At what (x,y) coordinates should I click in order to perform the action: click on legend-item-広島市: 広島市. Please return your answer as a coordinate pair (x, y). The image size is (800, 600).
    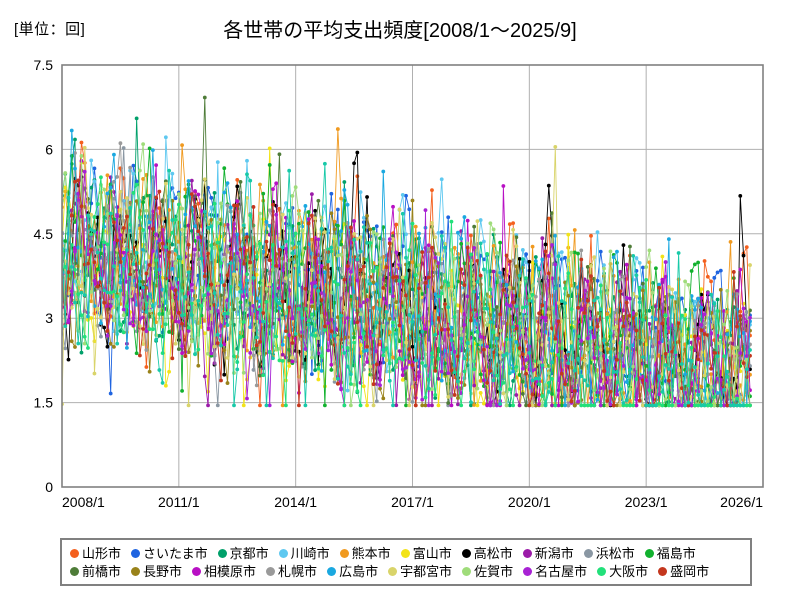
    Looking at the image, I should click on (352, 571).